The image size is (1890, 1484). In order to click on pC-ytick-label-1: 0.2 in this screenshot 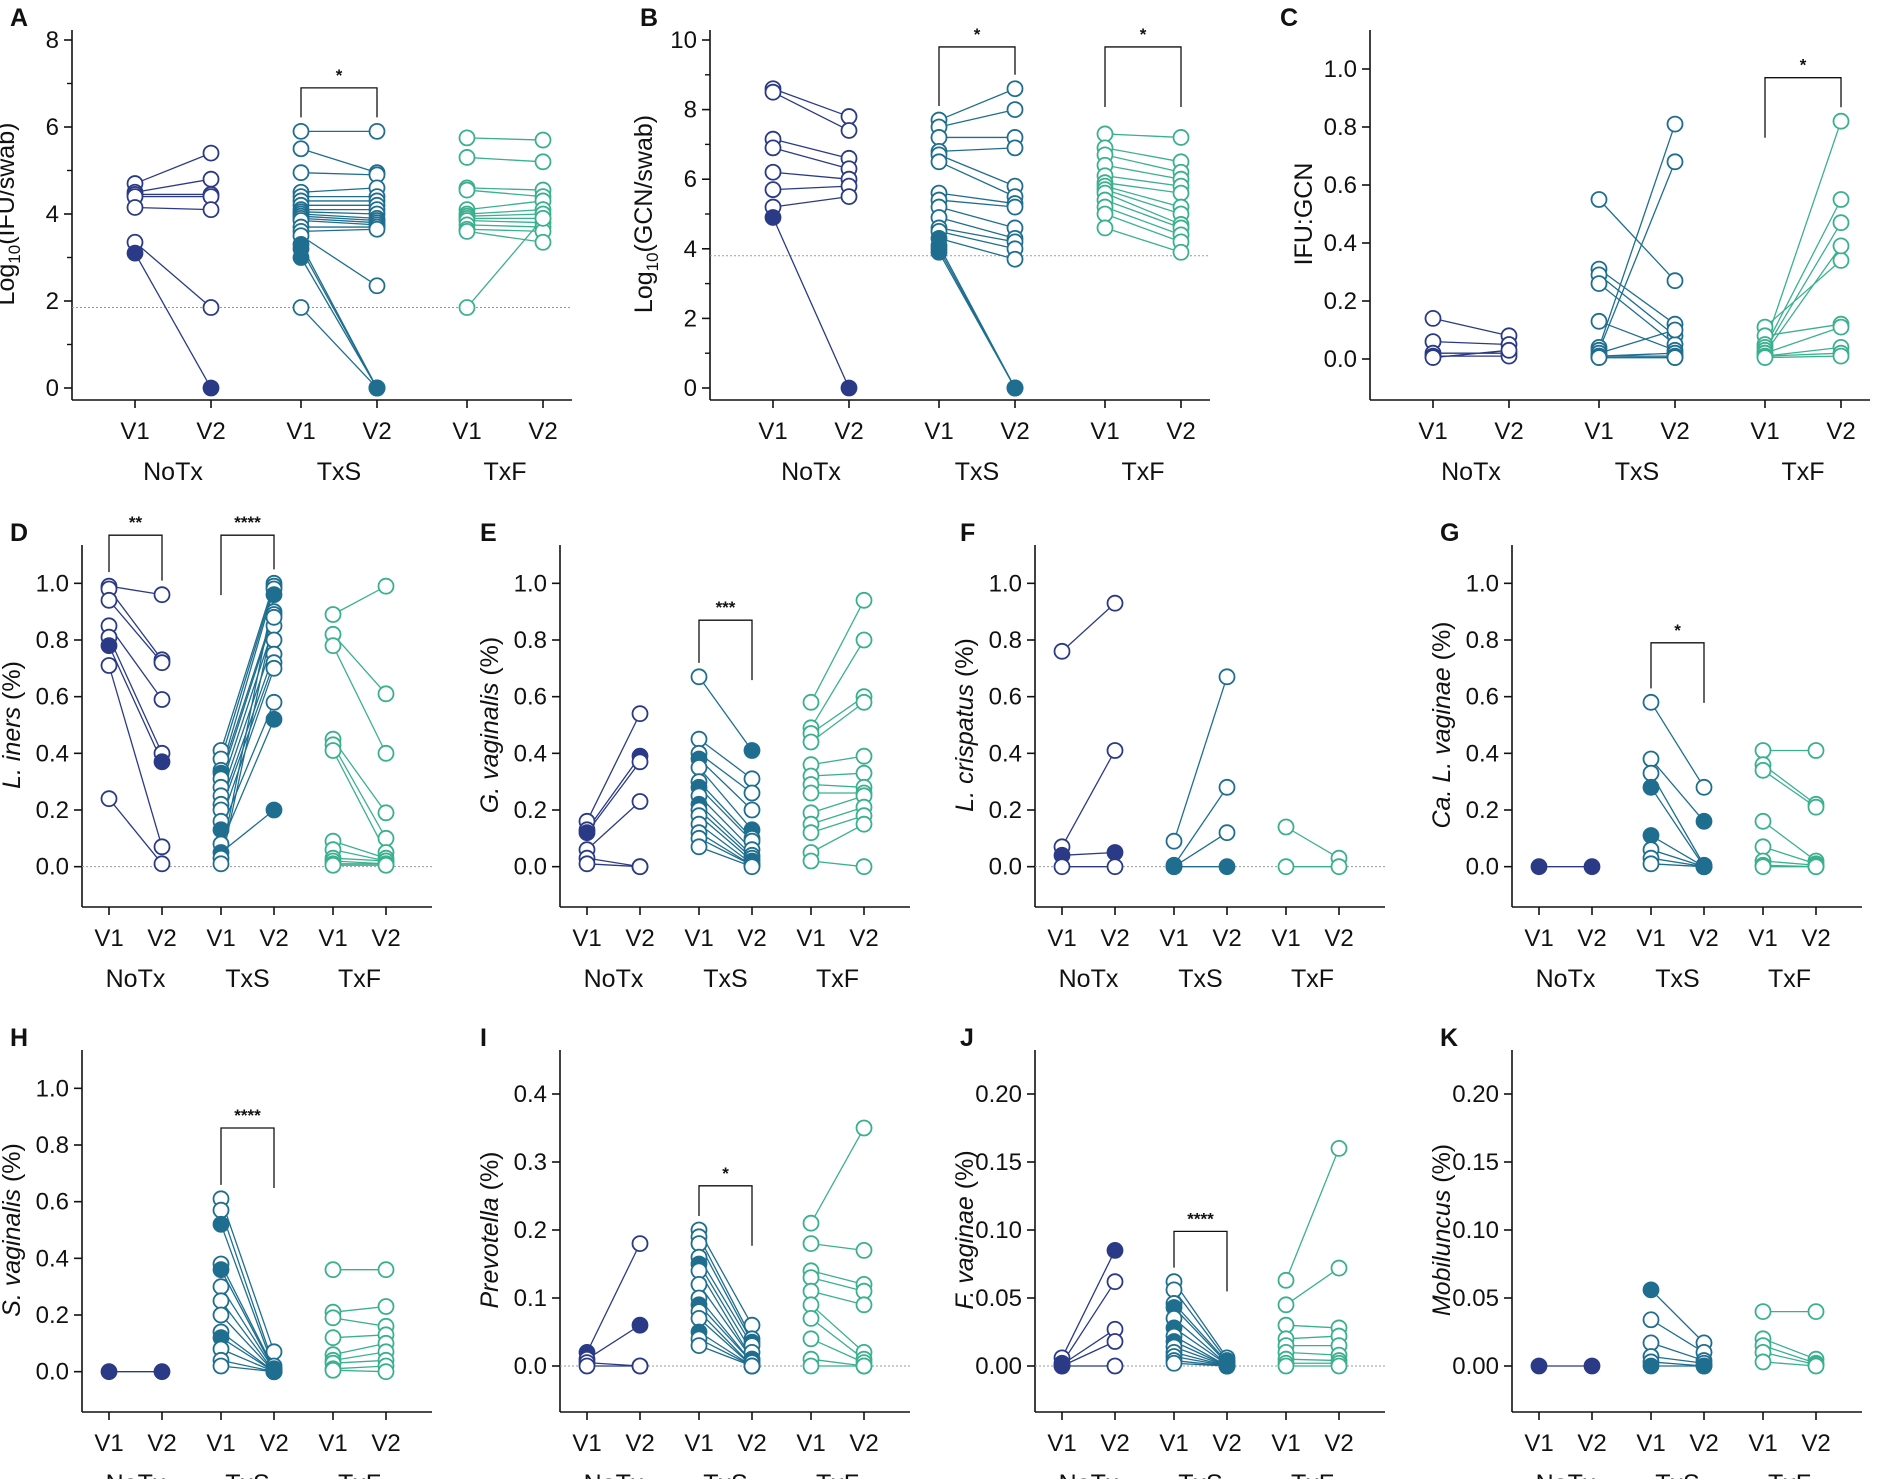, I will do `click(1340, 301)`.